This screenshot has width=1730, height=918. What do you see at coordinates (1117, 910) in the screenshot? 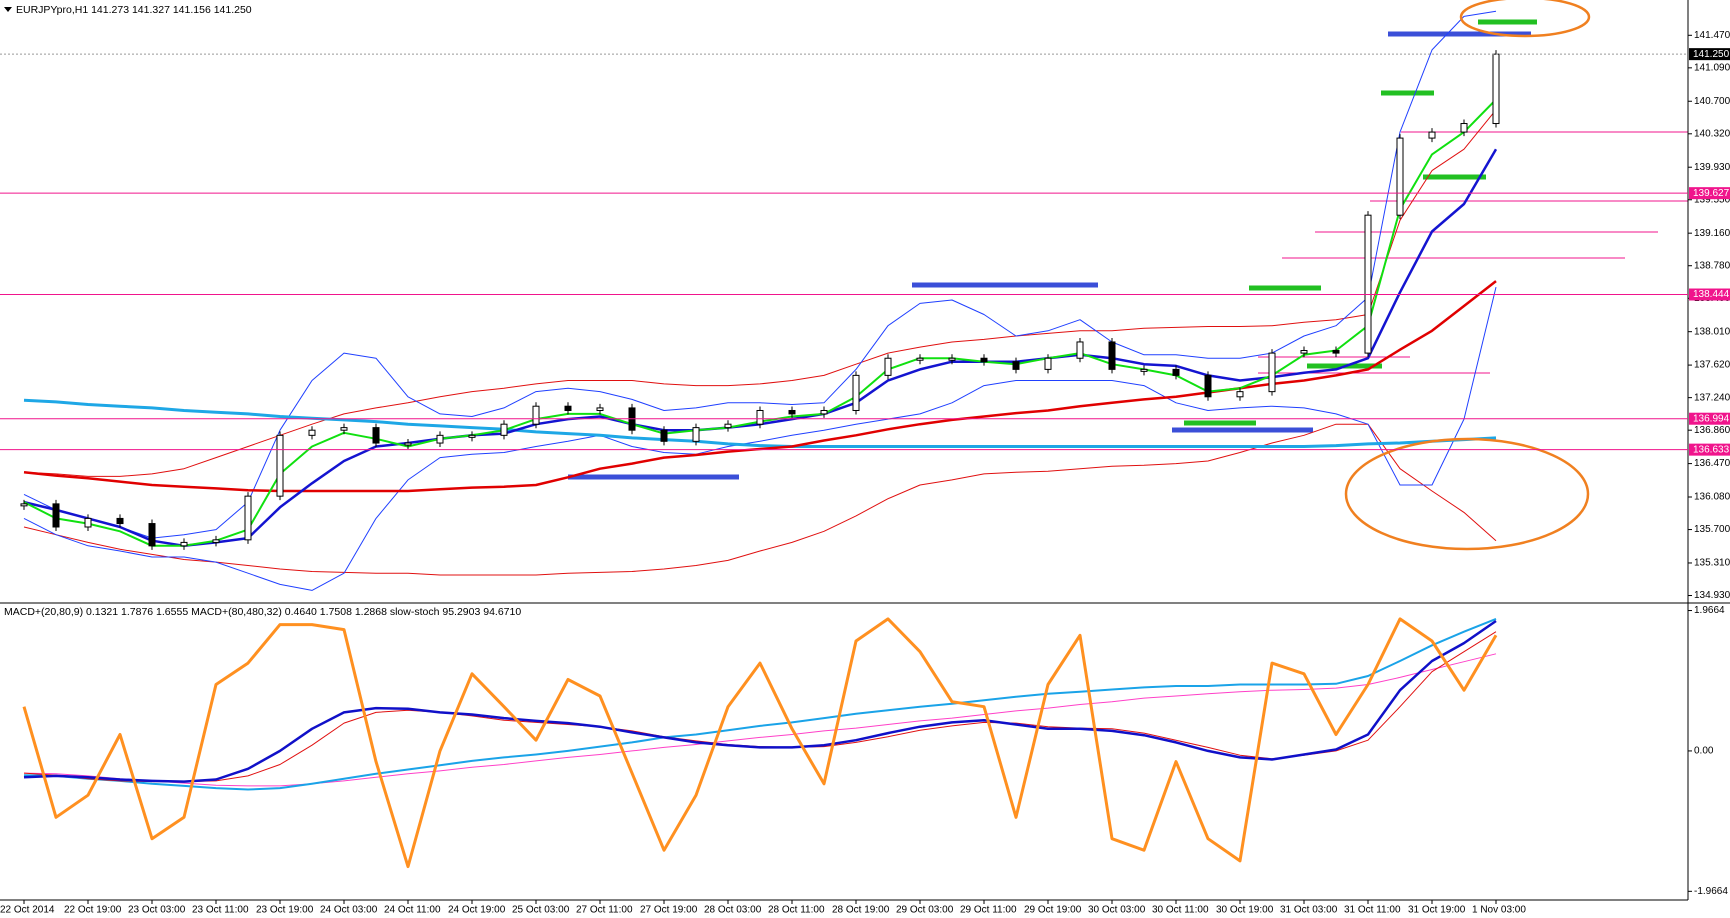
I see `x-tick-label: 30 Oct 03:00` at bounding box center [1117, 910].